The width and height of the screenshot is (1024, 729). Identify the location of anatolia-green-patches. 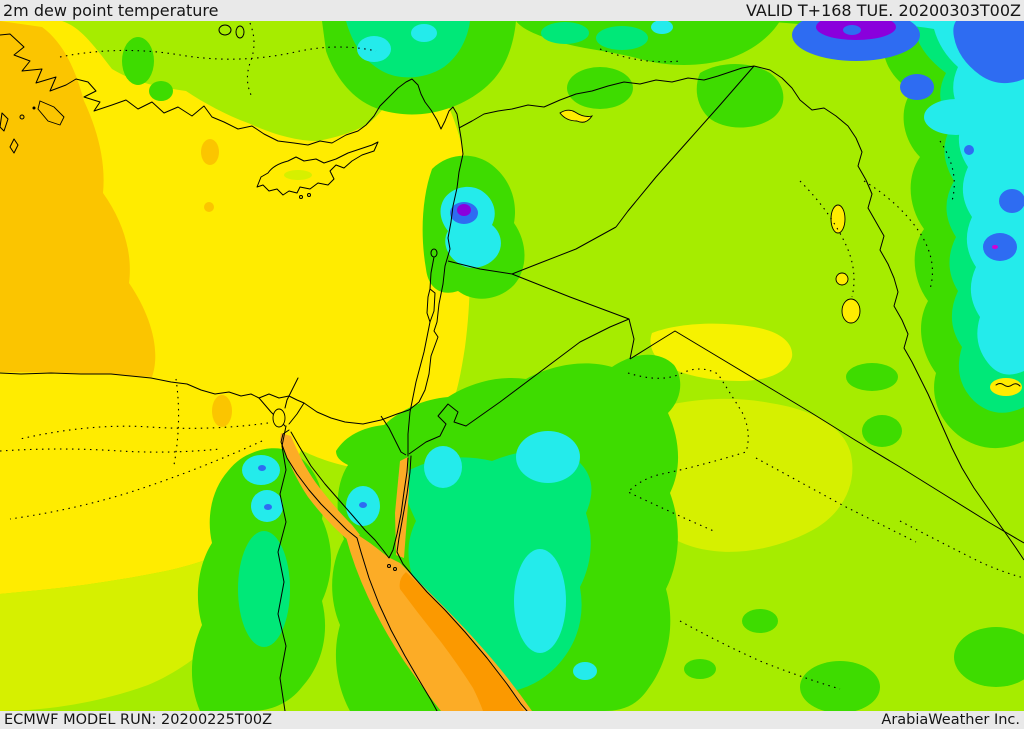
(453, 74).